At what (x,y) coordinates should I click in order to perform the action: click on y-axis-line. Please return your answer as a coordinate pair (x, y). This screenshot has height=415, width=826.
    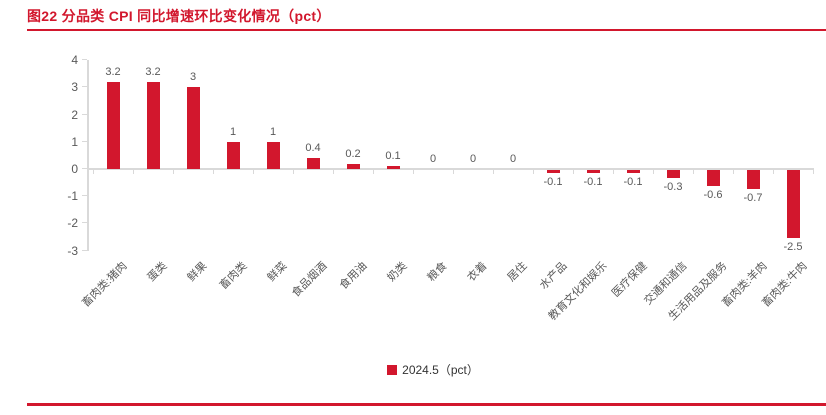
    Looking at the image, I should click on (88, 155).